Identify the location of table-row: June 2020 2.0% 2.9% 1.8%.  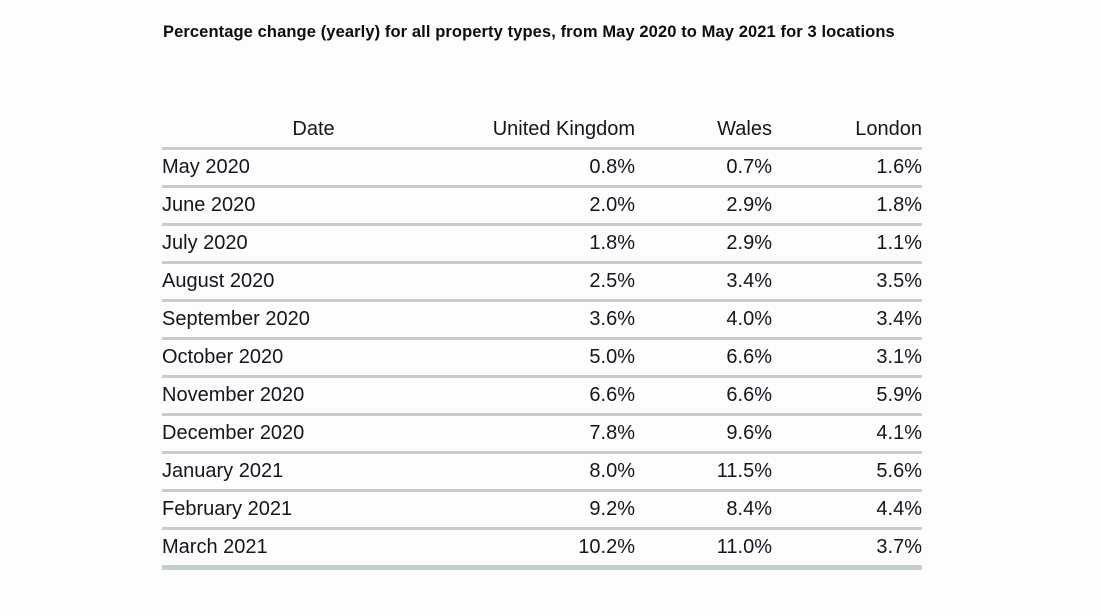
(542, 206).